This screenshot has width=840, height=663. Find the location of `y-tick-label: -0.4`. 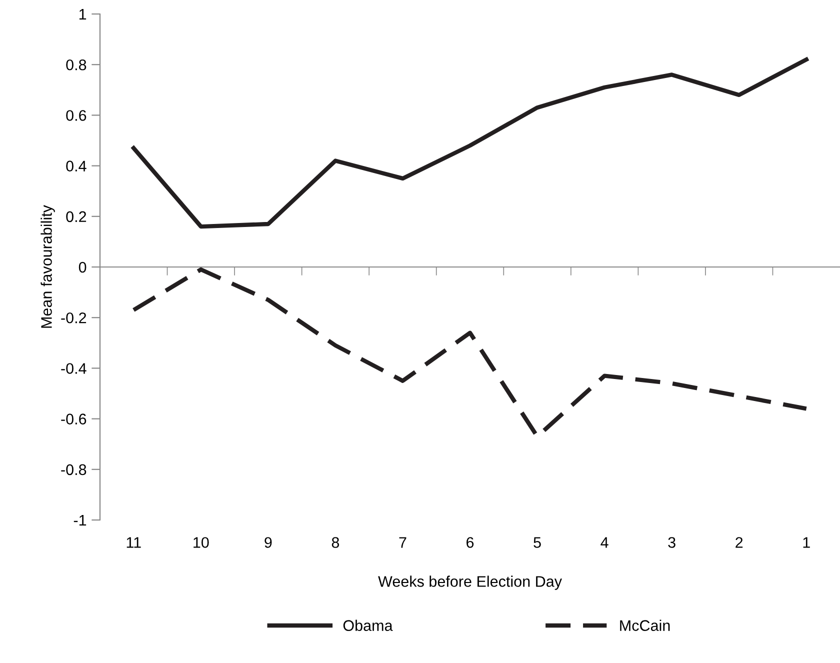

y-tick-label: -0.4 is located at coordinates (73, 368).